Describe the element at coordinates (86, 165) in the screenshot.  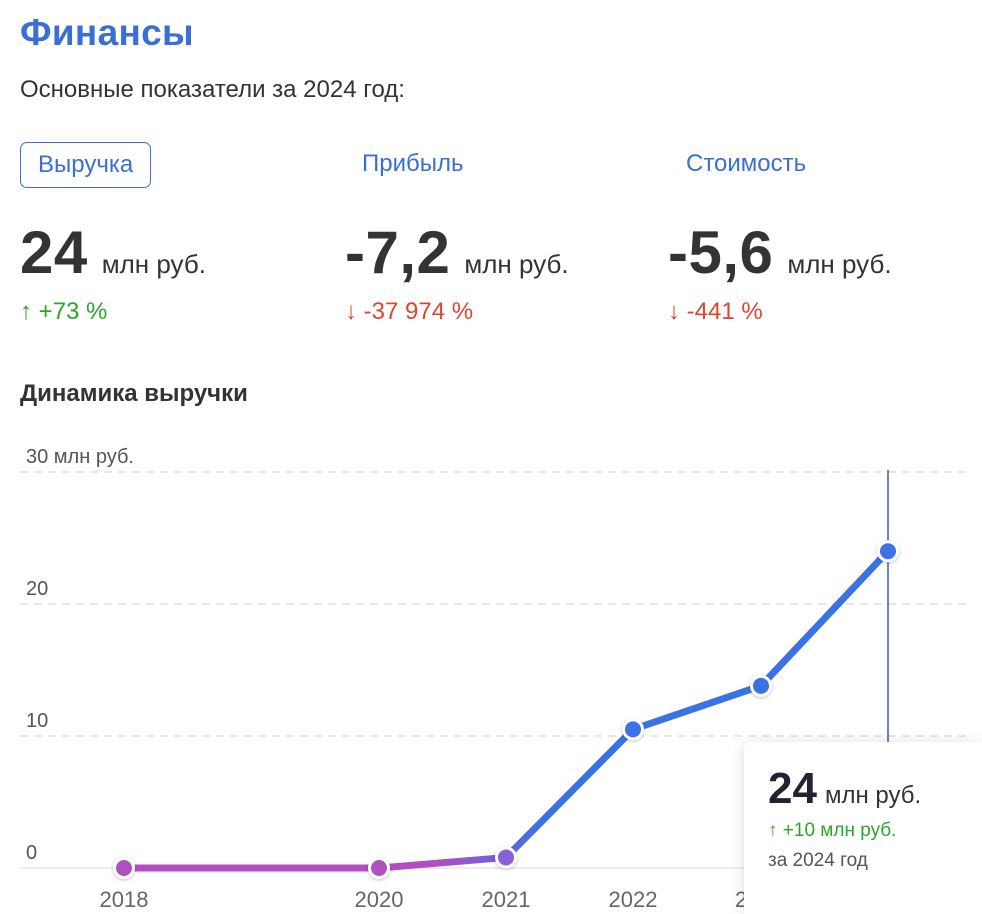
I see `tab-revenue: Выручка` at that location.